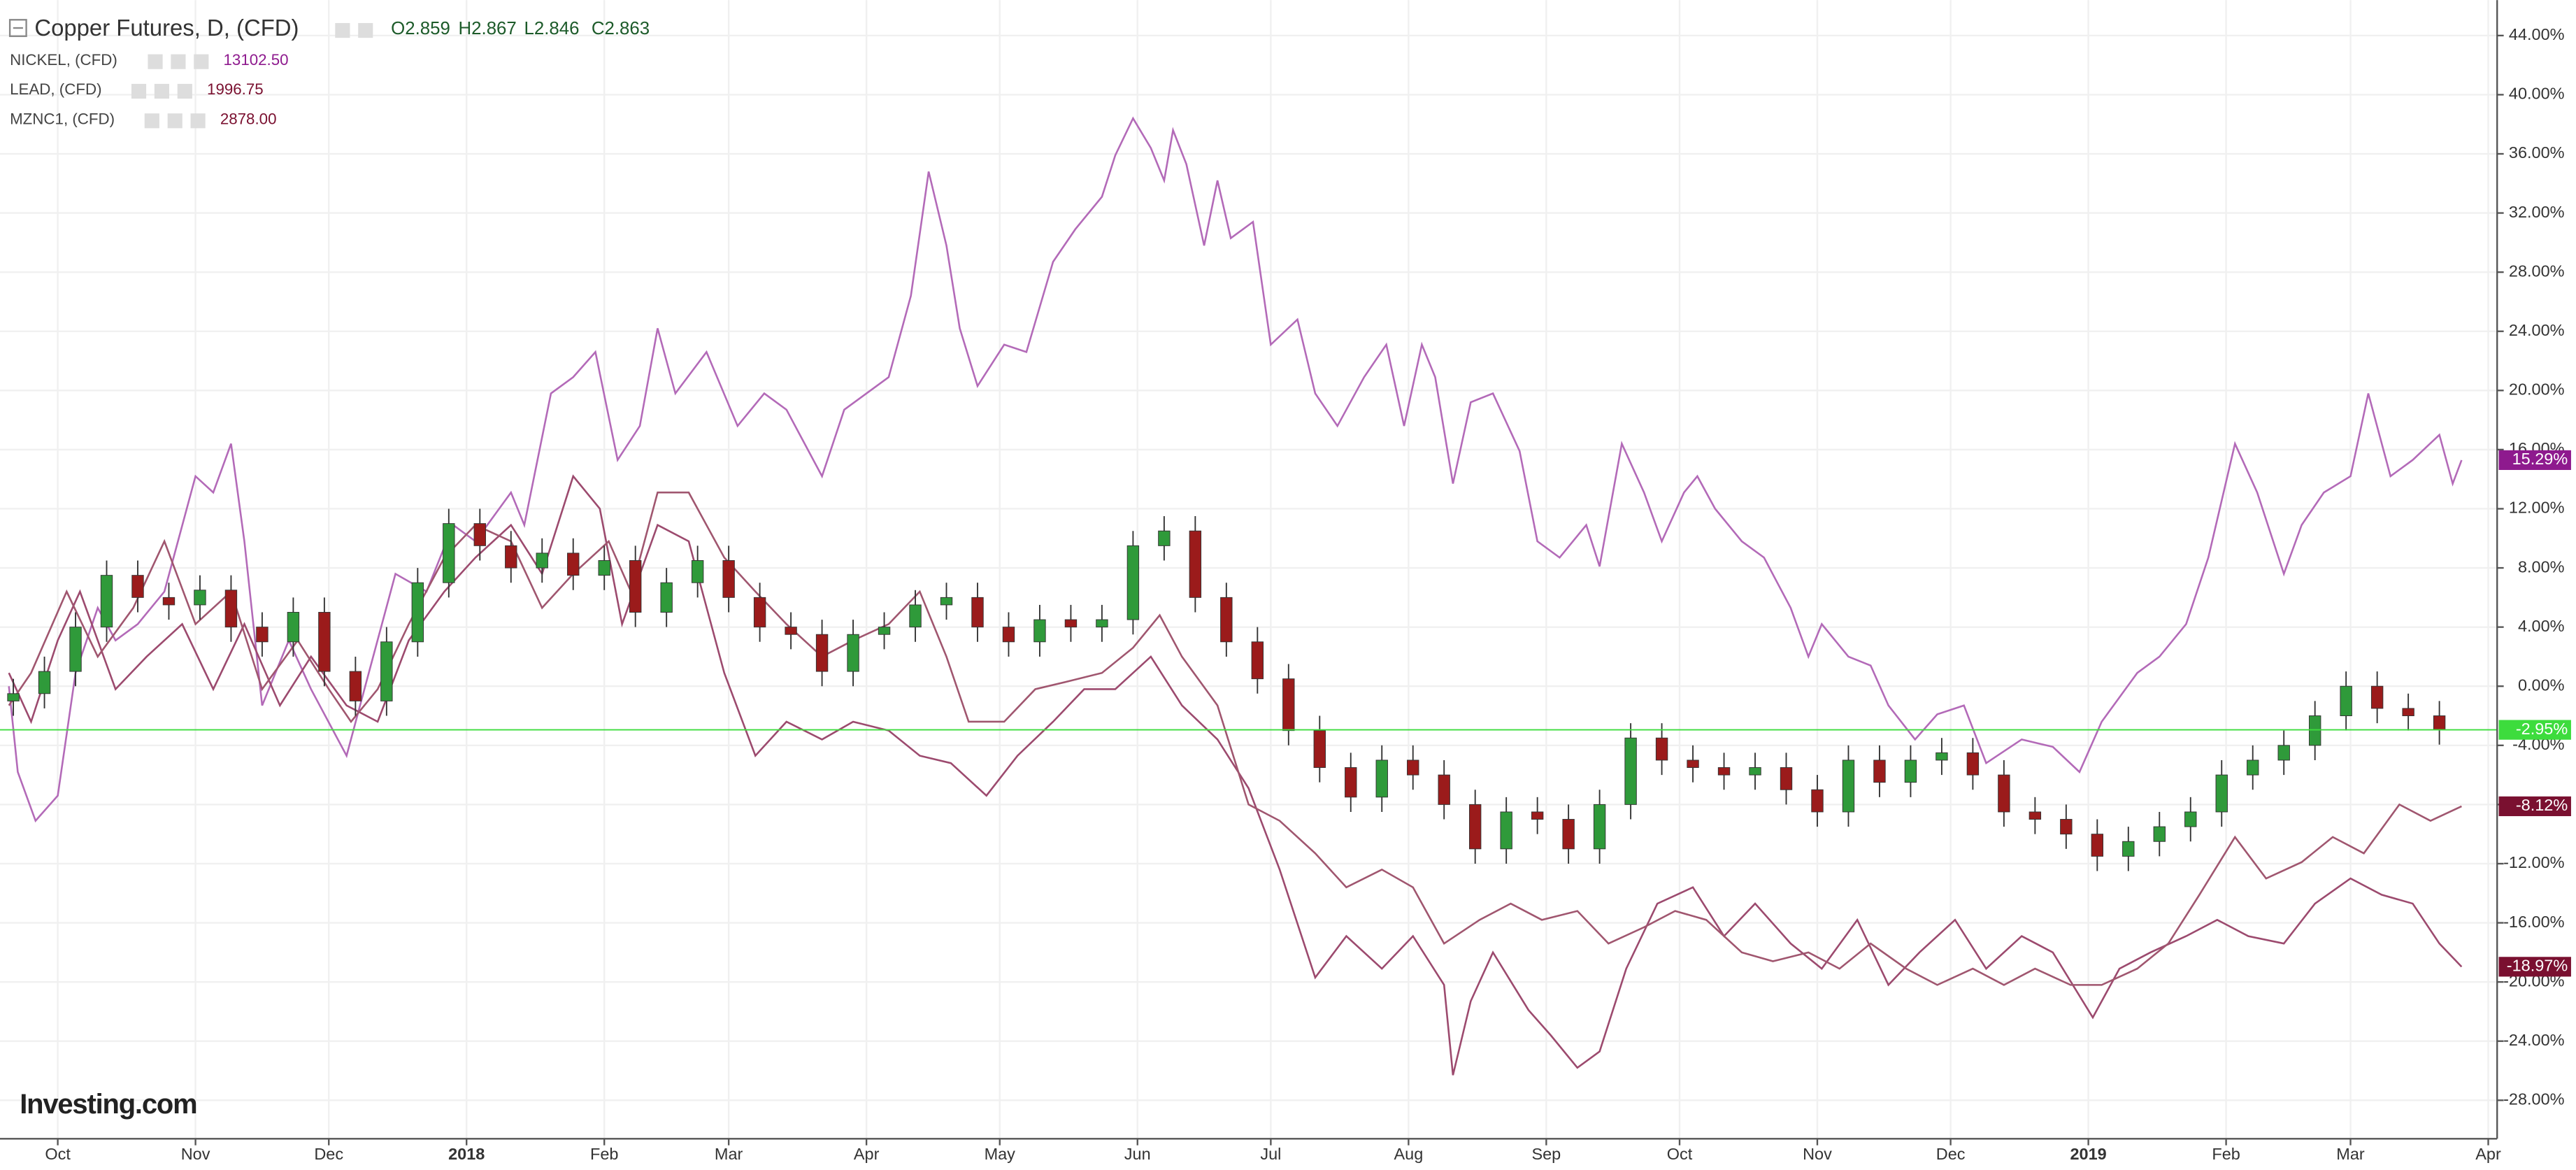  Describe the element at coordinates (235, 89) in the screenshot. I see `legend-price: 1996.75` at that location.